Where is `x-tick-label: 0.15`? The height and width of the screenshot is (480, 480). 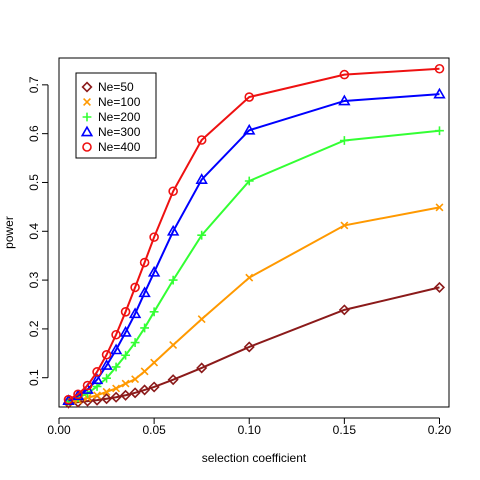
x-tick-label: 0.15 is located at coordinates (345, 430).